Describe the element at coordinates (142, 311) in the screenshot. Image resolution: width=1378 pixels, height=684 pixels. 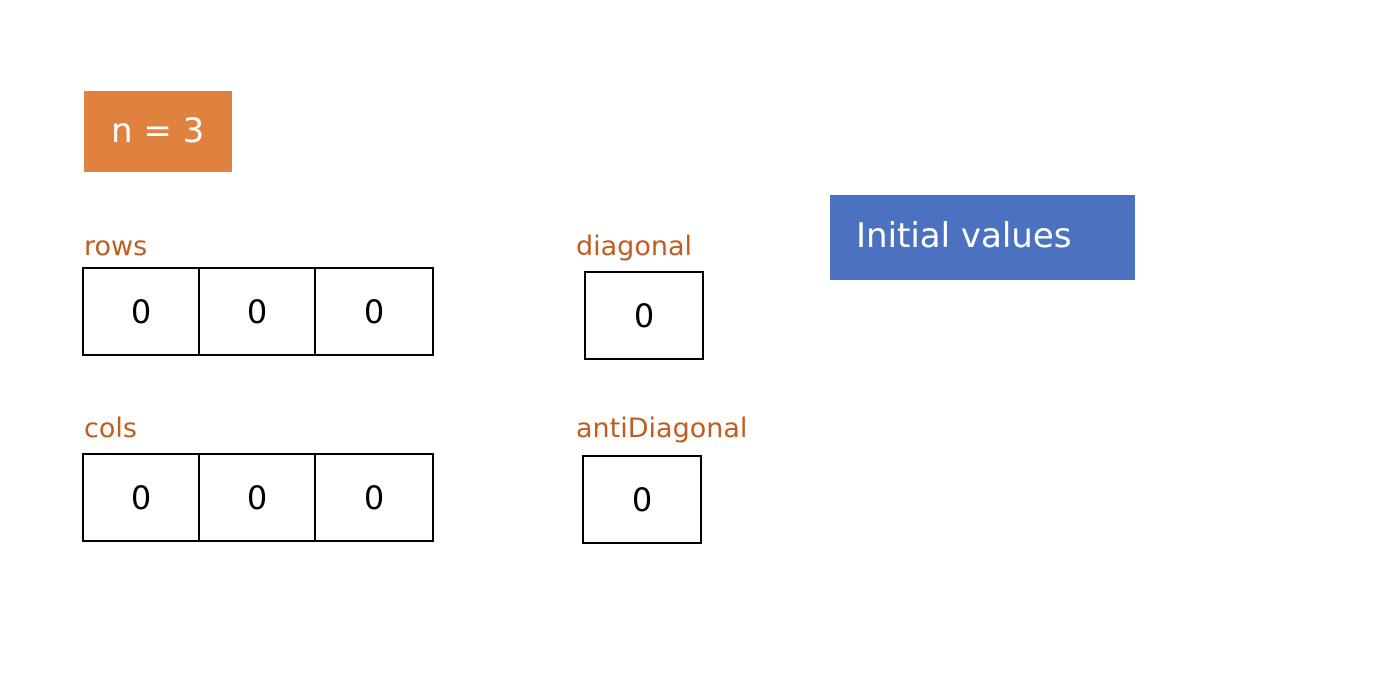
I see `rows-cell-0: 0` at that location.